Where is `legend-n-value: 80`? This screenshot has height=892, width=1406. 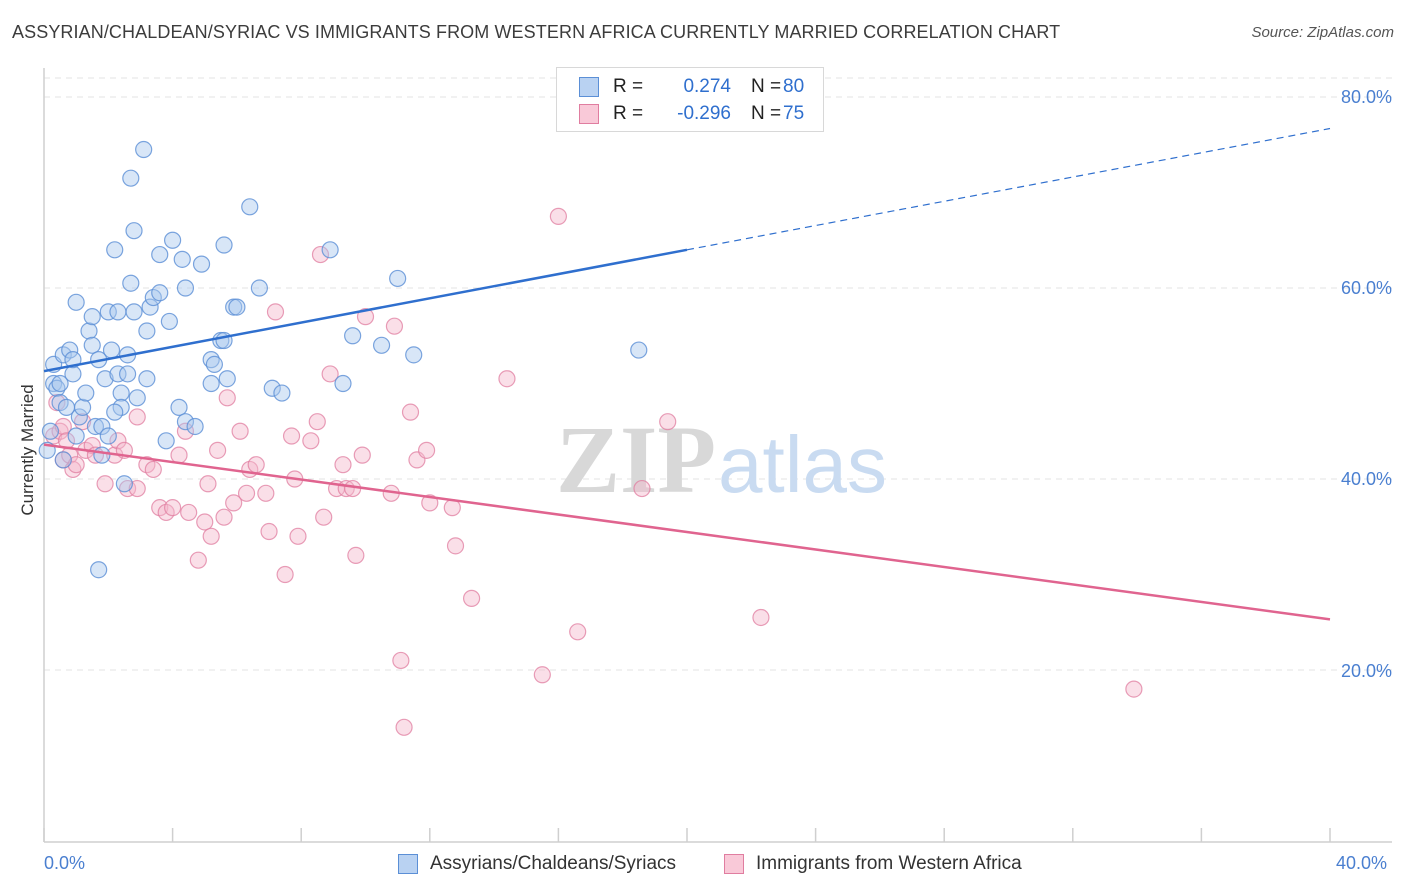
legend-n-value: 80 is located at coordinates (794, 86).